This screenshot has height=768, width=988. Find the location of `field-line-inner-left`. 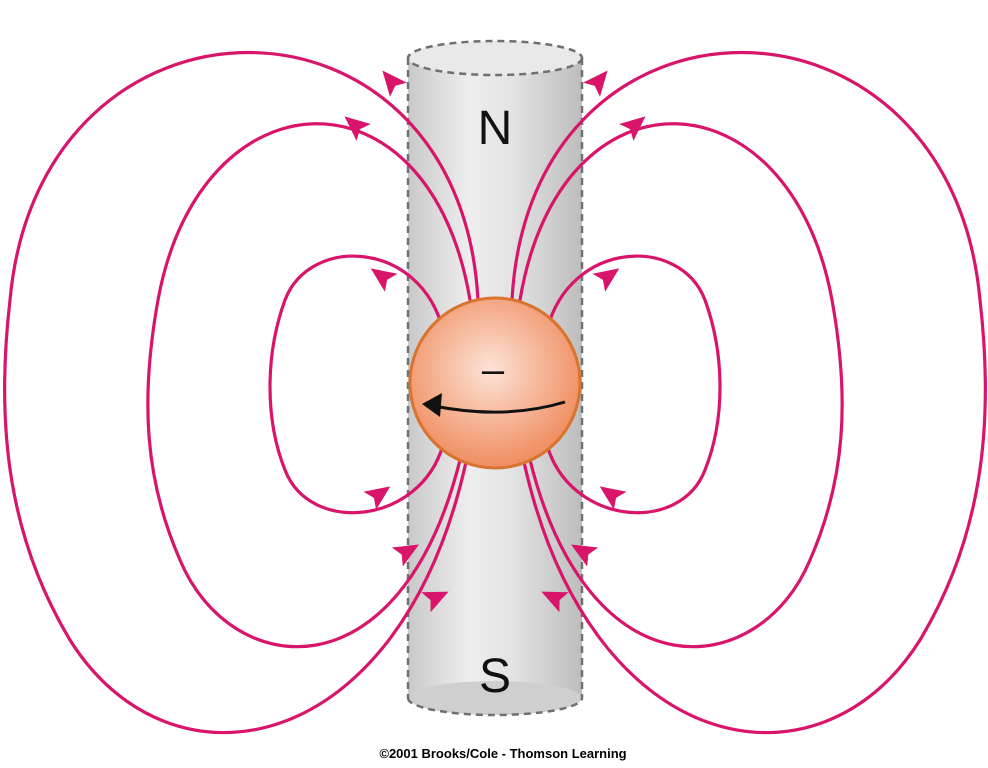

field-line-inner-left is located at coordinates (356, 384).